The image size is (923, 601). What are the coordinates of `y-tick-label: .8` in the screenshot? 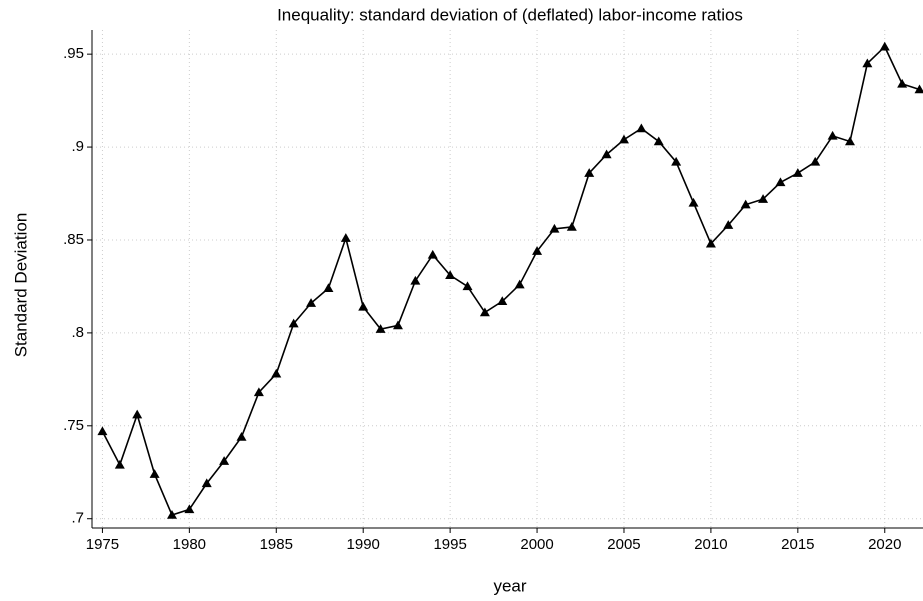 It's located at (77, 332).